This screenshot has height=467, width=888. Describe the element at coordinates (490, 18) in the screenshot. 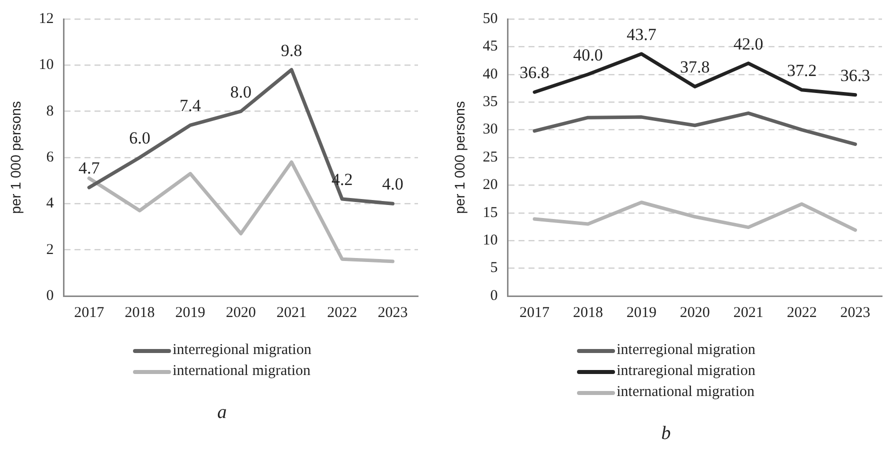

I see `y-tick-label: 50` at that location.